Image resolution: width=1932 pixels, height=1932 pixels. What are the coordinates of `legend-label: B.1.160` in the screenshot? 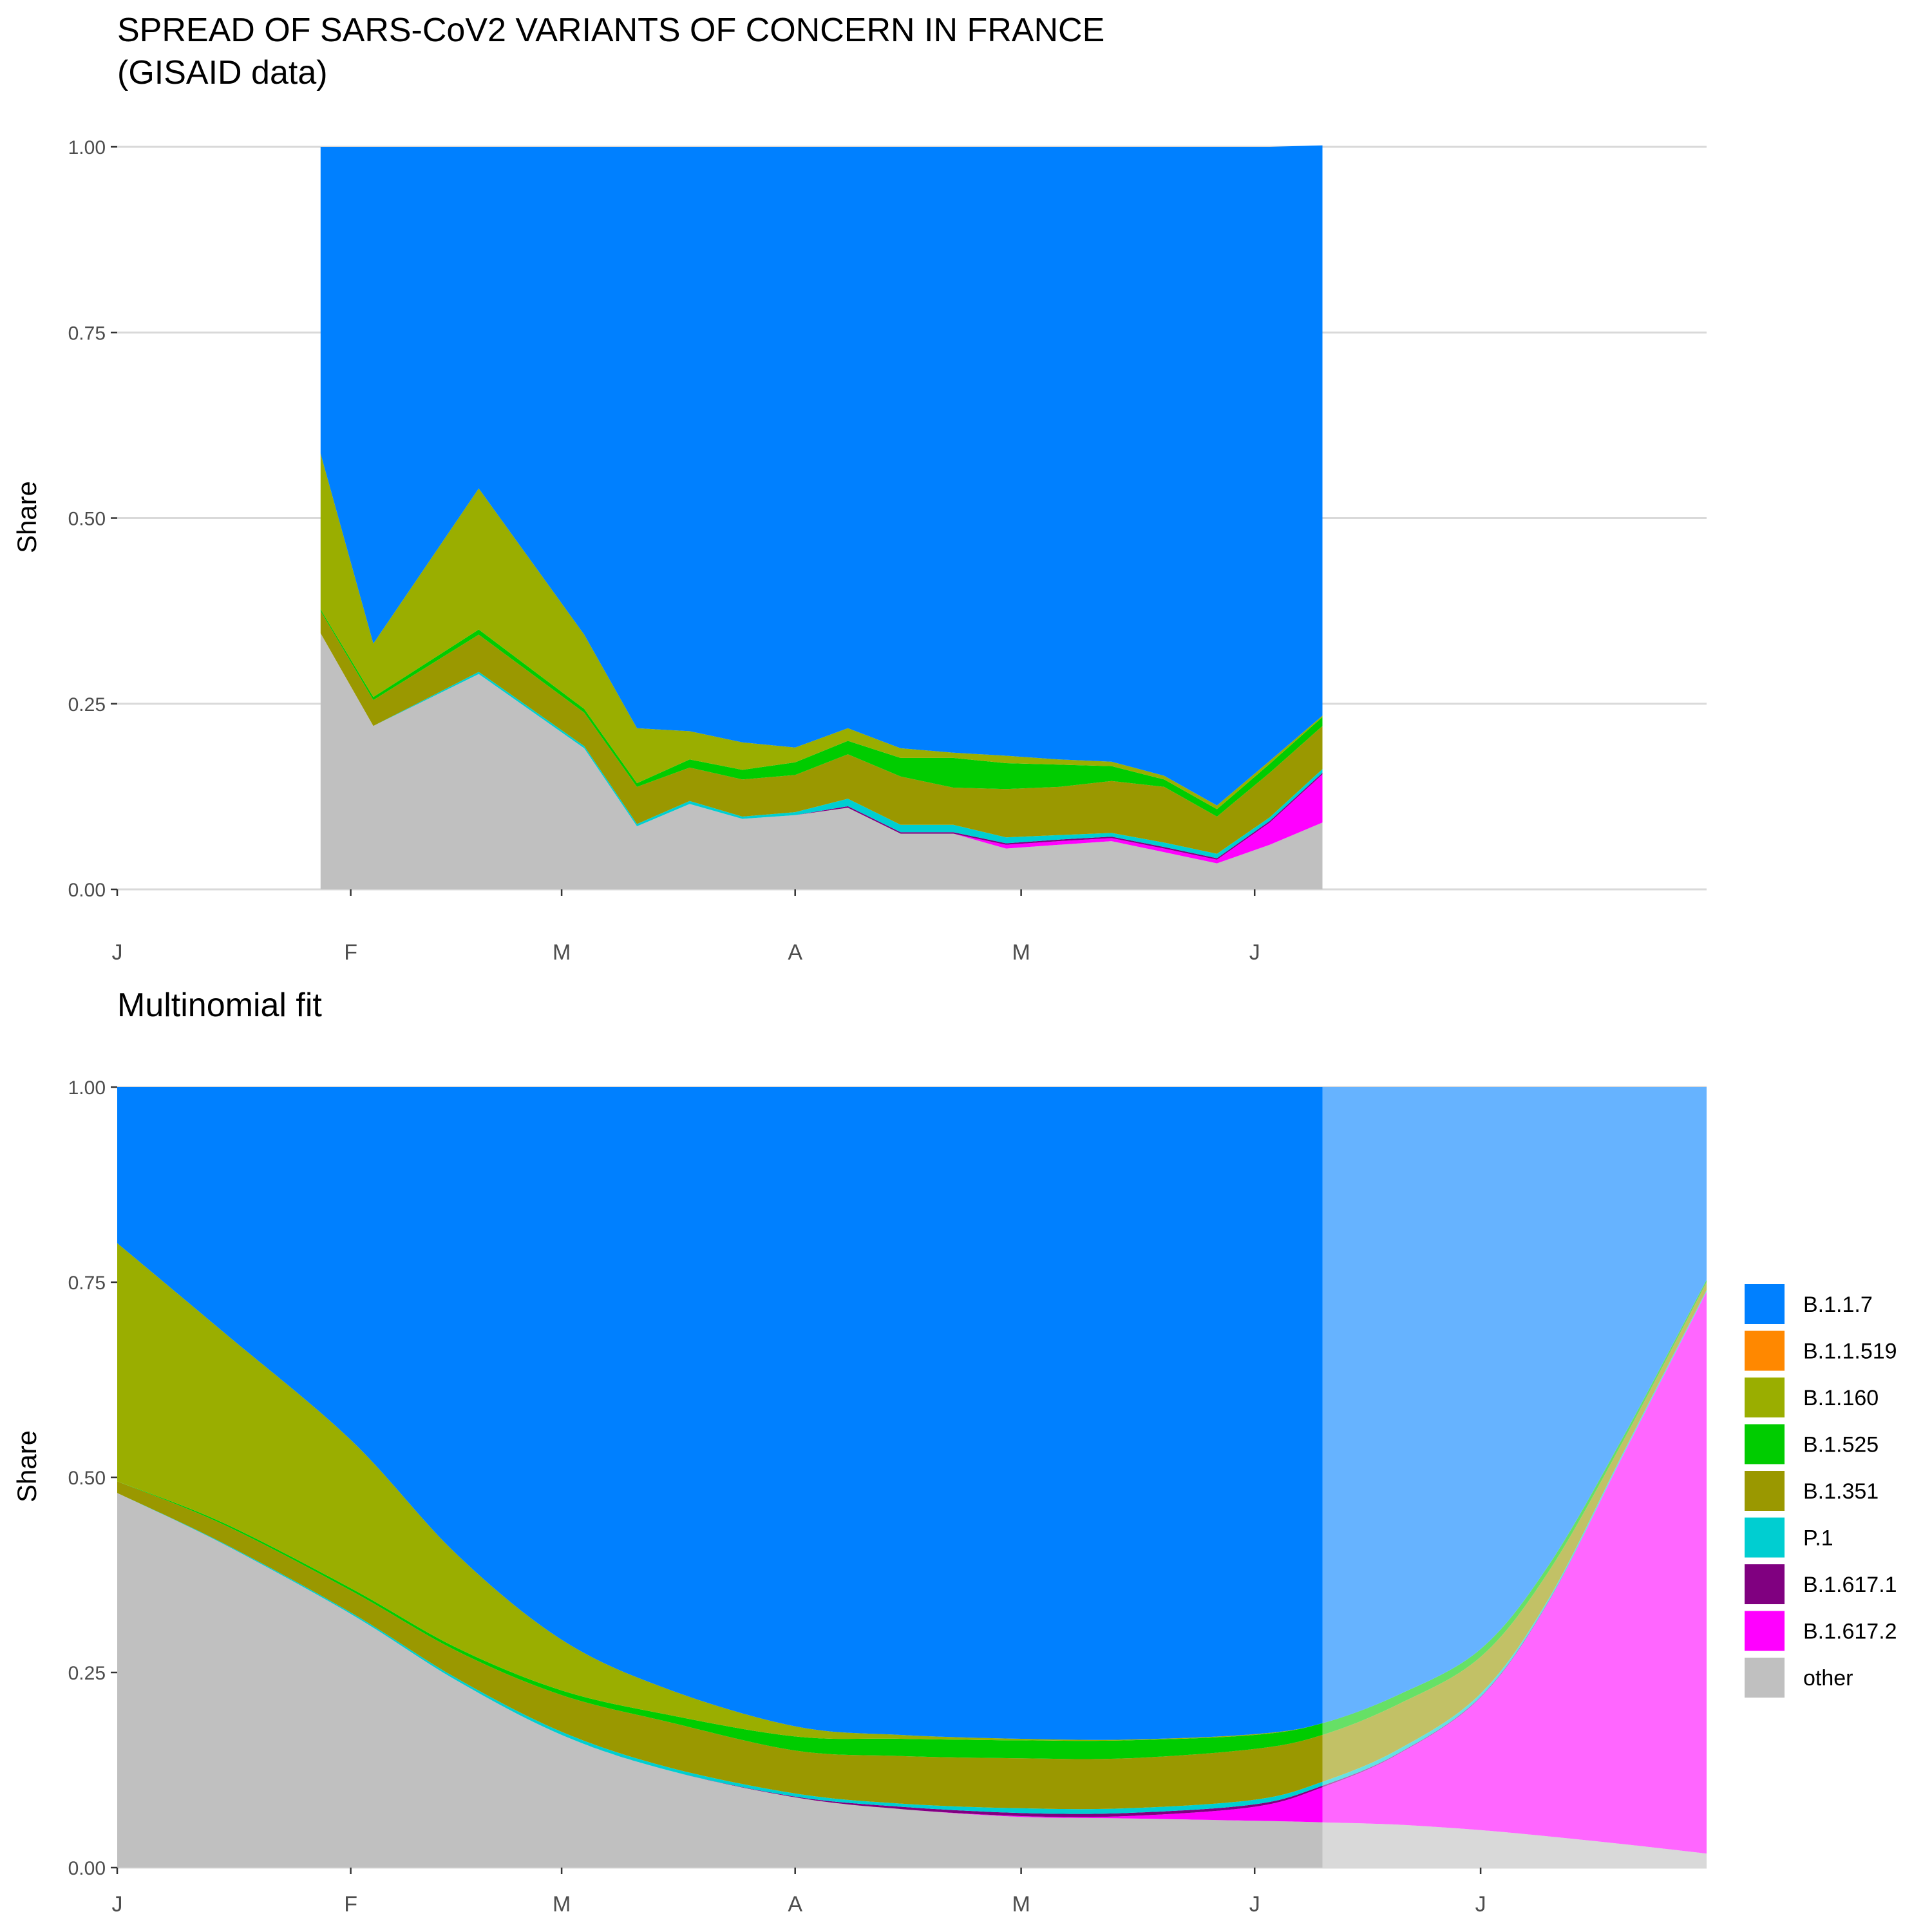 It's located at (1841, 1398).